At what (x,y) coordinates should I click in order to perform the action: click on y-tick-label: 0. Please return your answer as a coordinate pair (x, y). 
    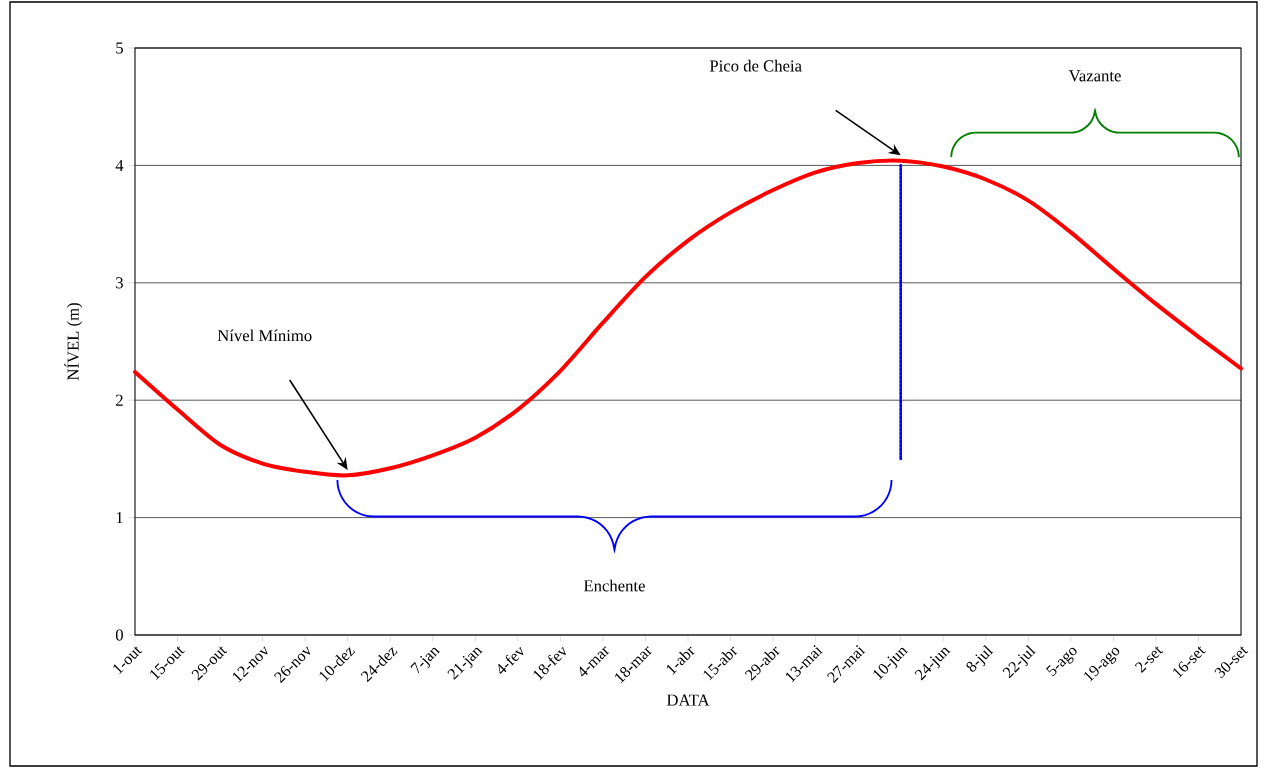
    Looking at the image, I should click on (119, 635).